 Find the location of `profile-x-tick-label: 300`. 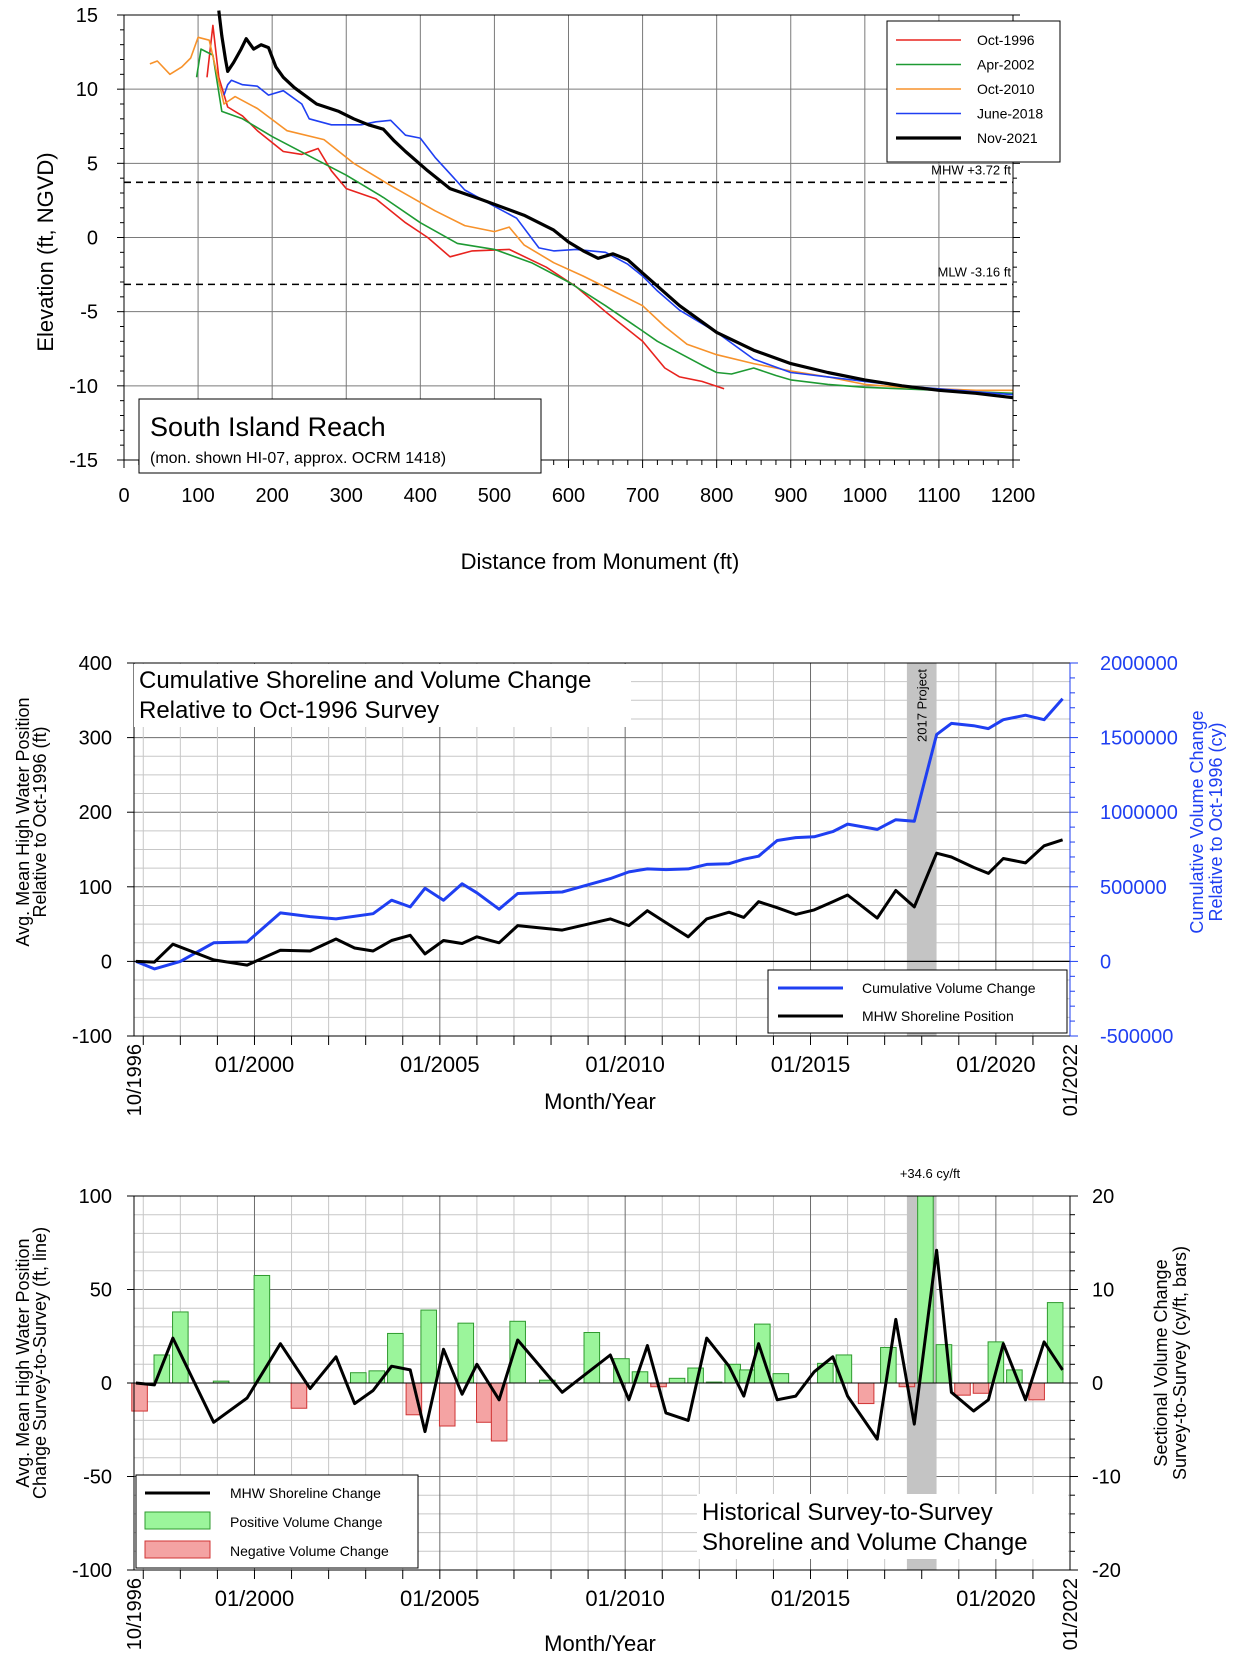

profile-x-tick-label: 300 is located at coordinates (346, 496).